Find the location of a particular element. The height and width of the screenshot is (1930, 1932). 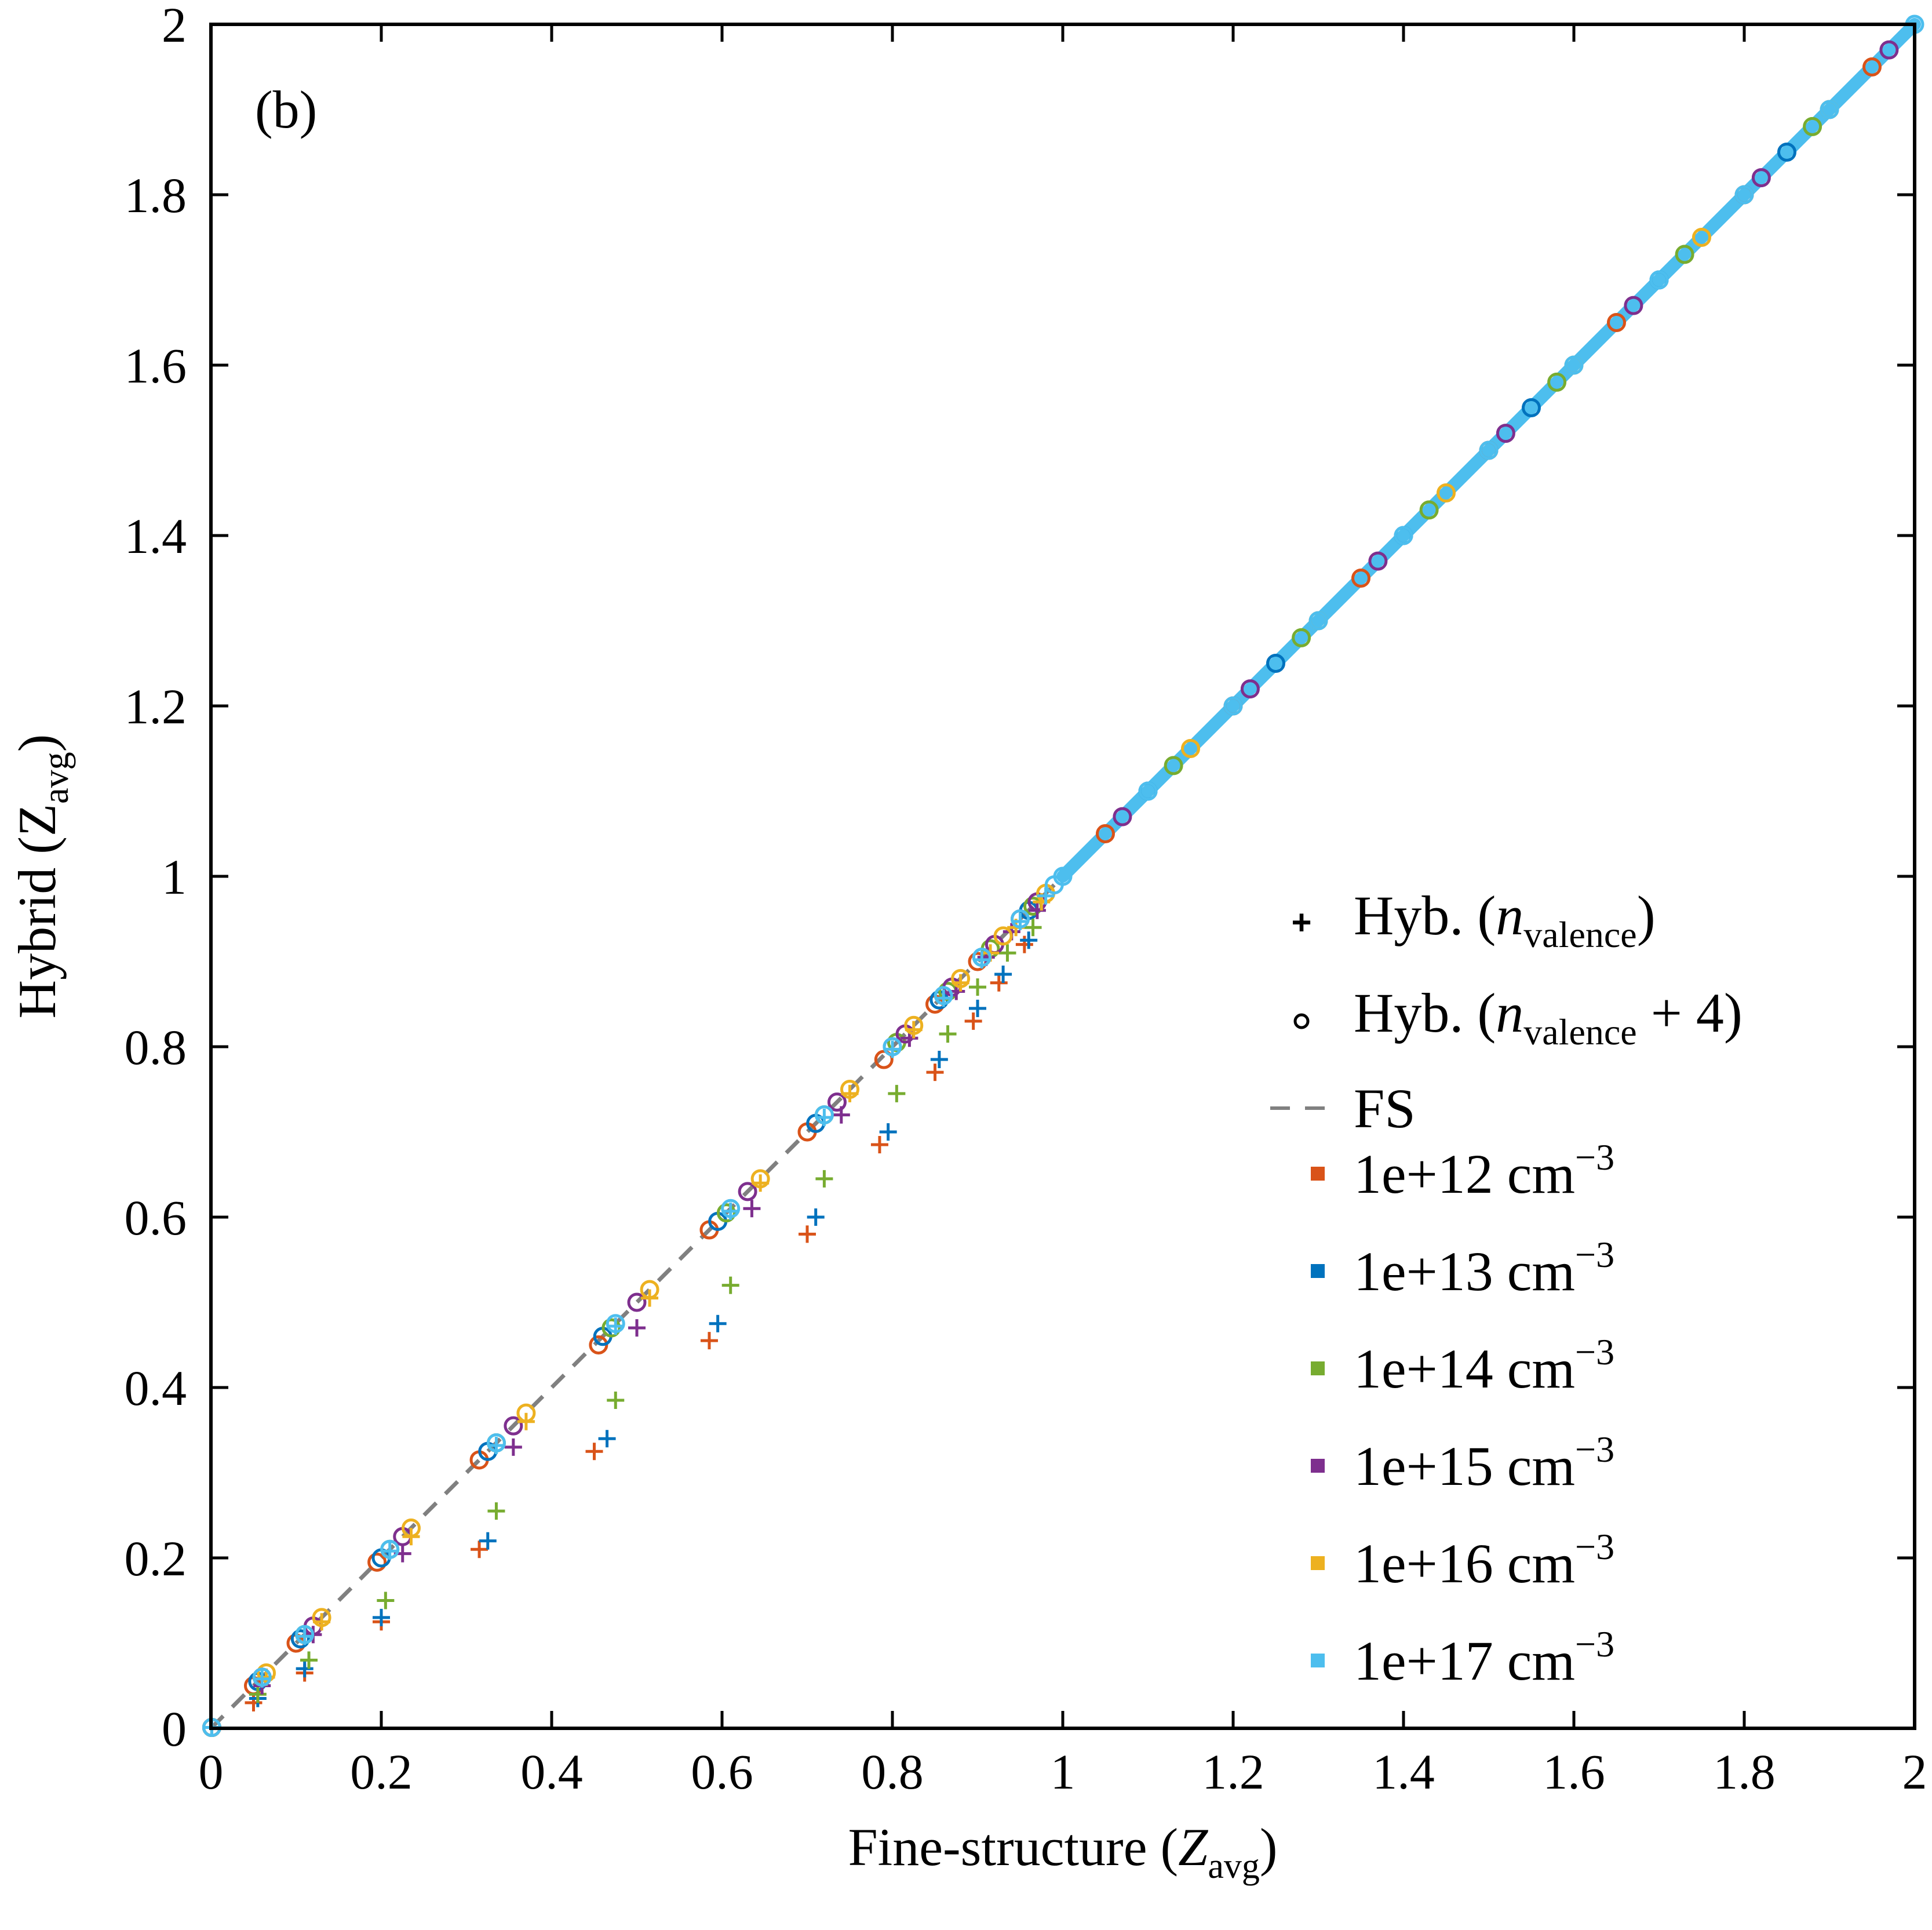

legend-1e12-superscript: −3 is located at coordinates (1595, 1157).